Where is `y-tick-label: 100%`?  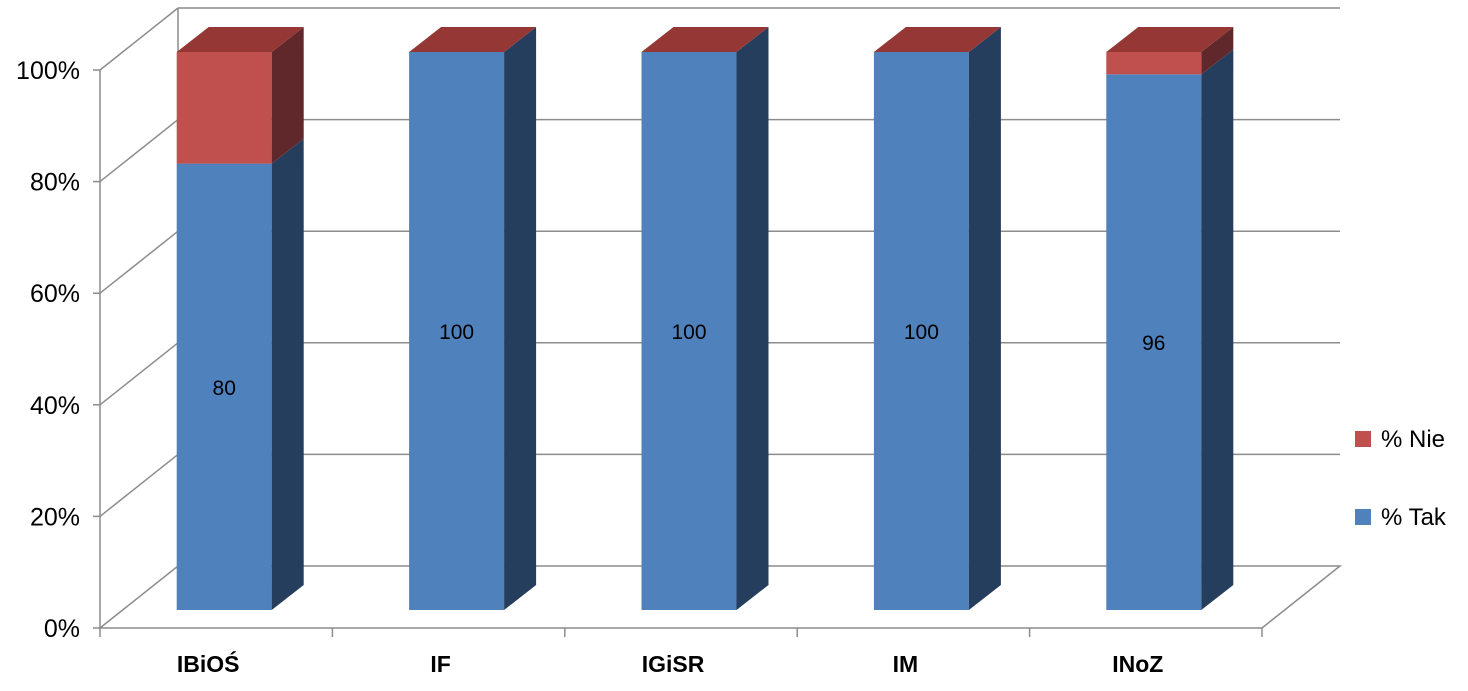
y-tick-label: 100% is located at coordinates (48, 71).